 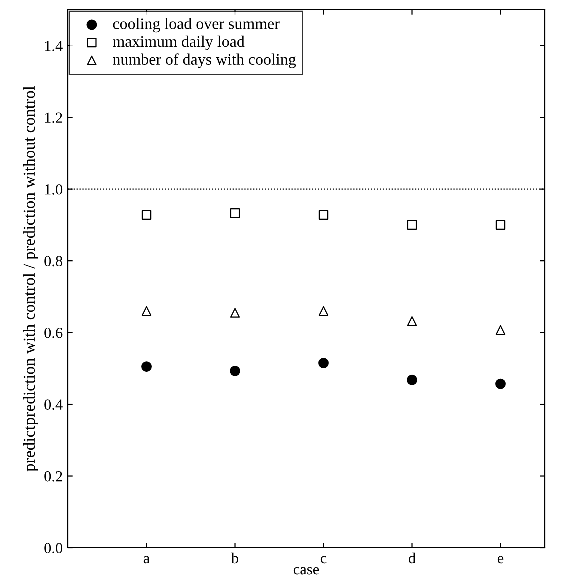 What do you see at coordinates (53, 333) in the screenshot?
I see `y-tick-label: 0.6` at bounding box center [53, 333].